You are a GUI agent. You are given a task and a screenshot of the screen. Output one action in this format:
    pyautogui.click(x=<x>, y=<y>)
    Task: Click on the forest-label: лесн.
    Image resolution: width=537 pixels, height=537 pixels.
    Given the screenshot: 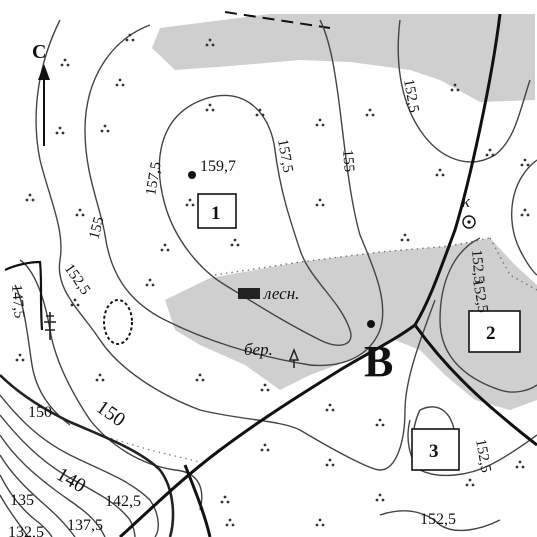 What is the action you would take?
    pyautogui.click(x=281, y=293)
    